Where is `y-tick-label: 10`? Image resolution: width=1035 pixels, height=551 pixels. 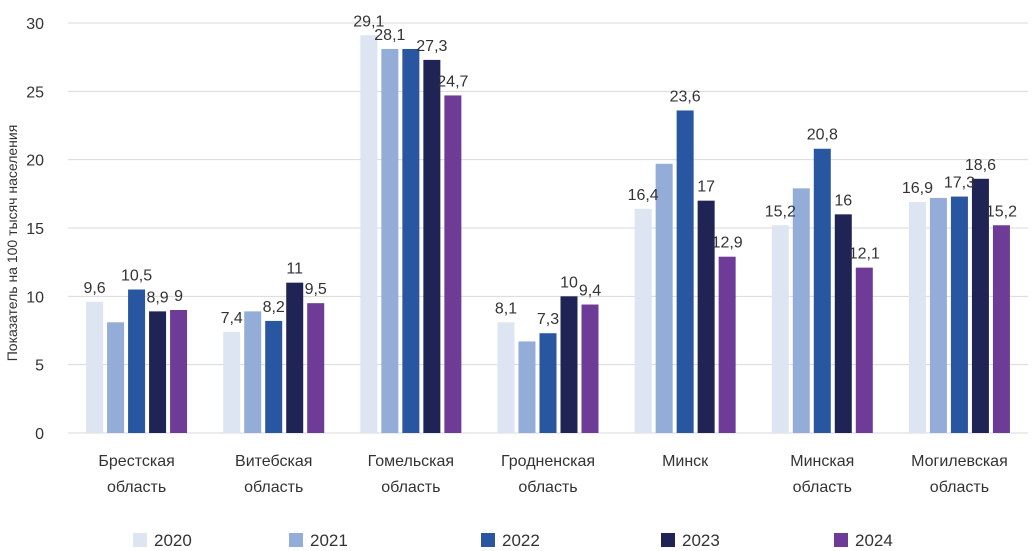 y-tick-label: 10 is located at coordinates (35, 297).